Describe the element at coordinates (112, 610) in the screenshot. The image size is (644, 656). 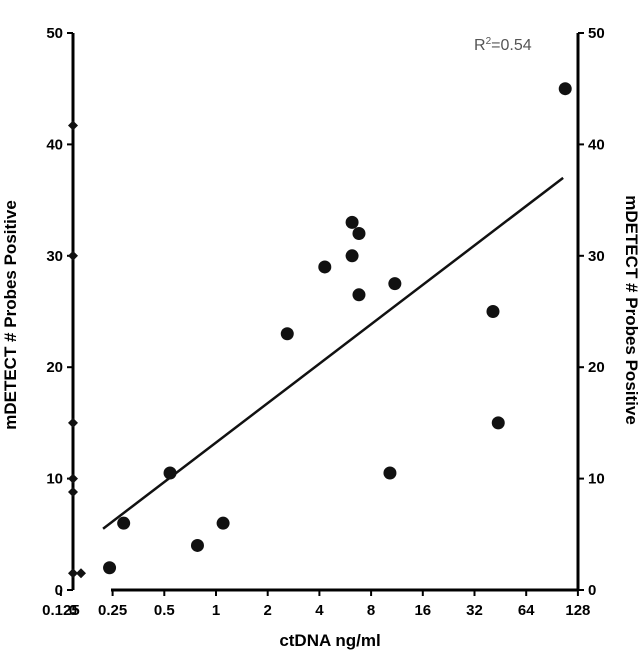
I see `x-tick-label: 0.25` at that location.